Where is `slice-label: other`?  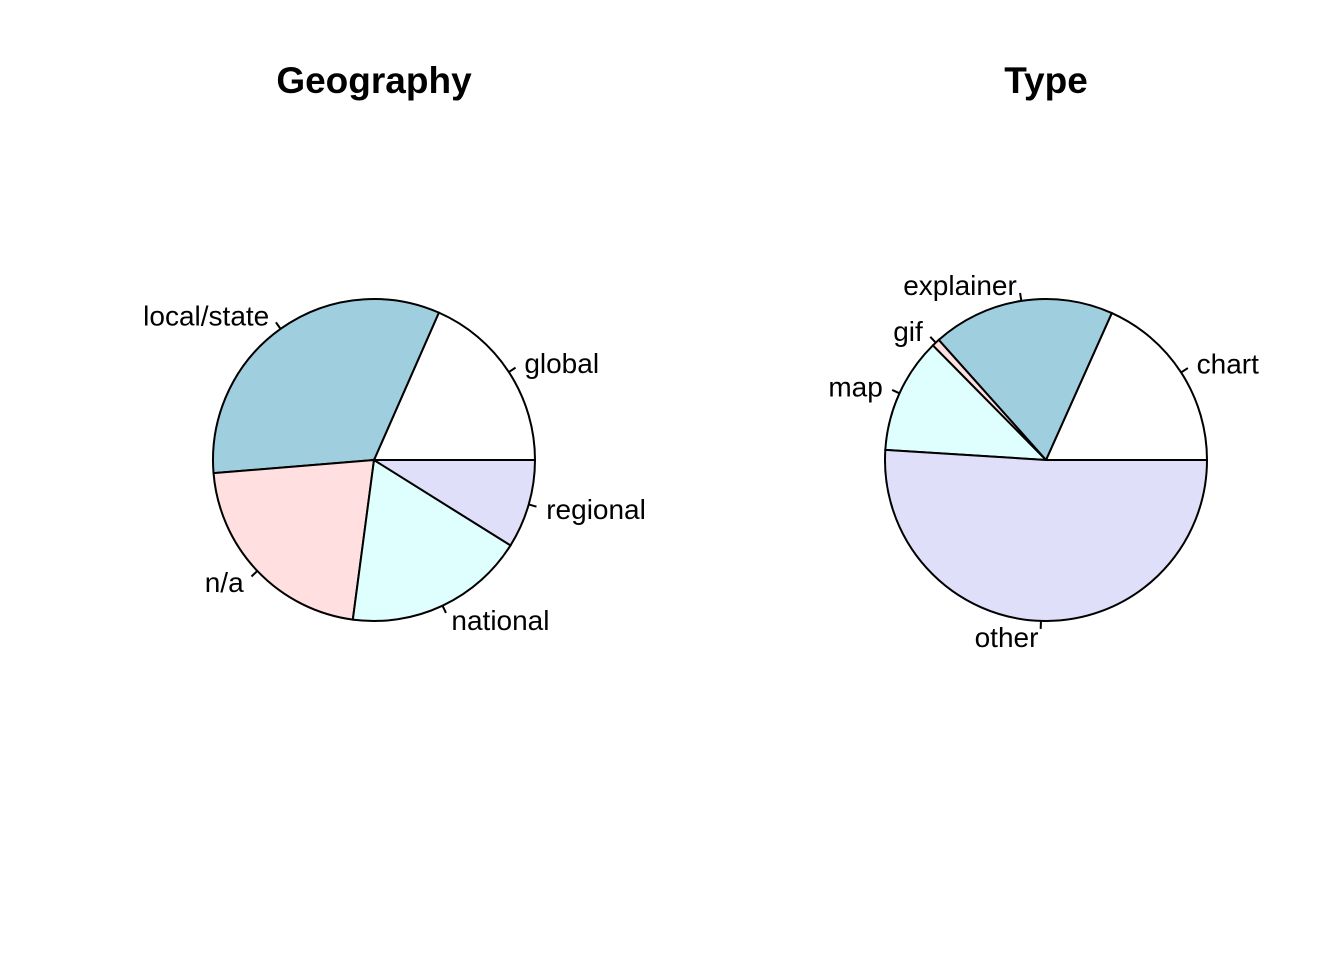
slice-label: other is located at coordinates (1007, 637).